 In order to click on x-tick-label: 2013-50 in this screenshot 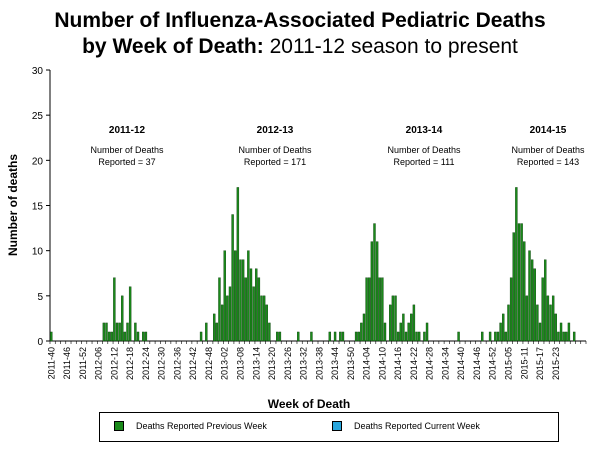, I will do `click(351, 363)`.